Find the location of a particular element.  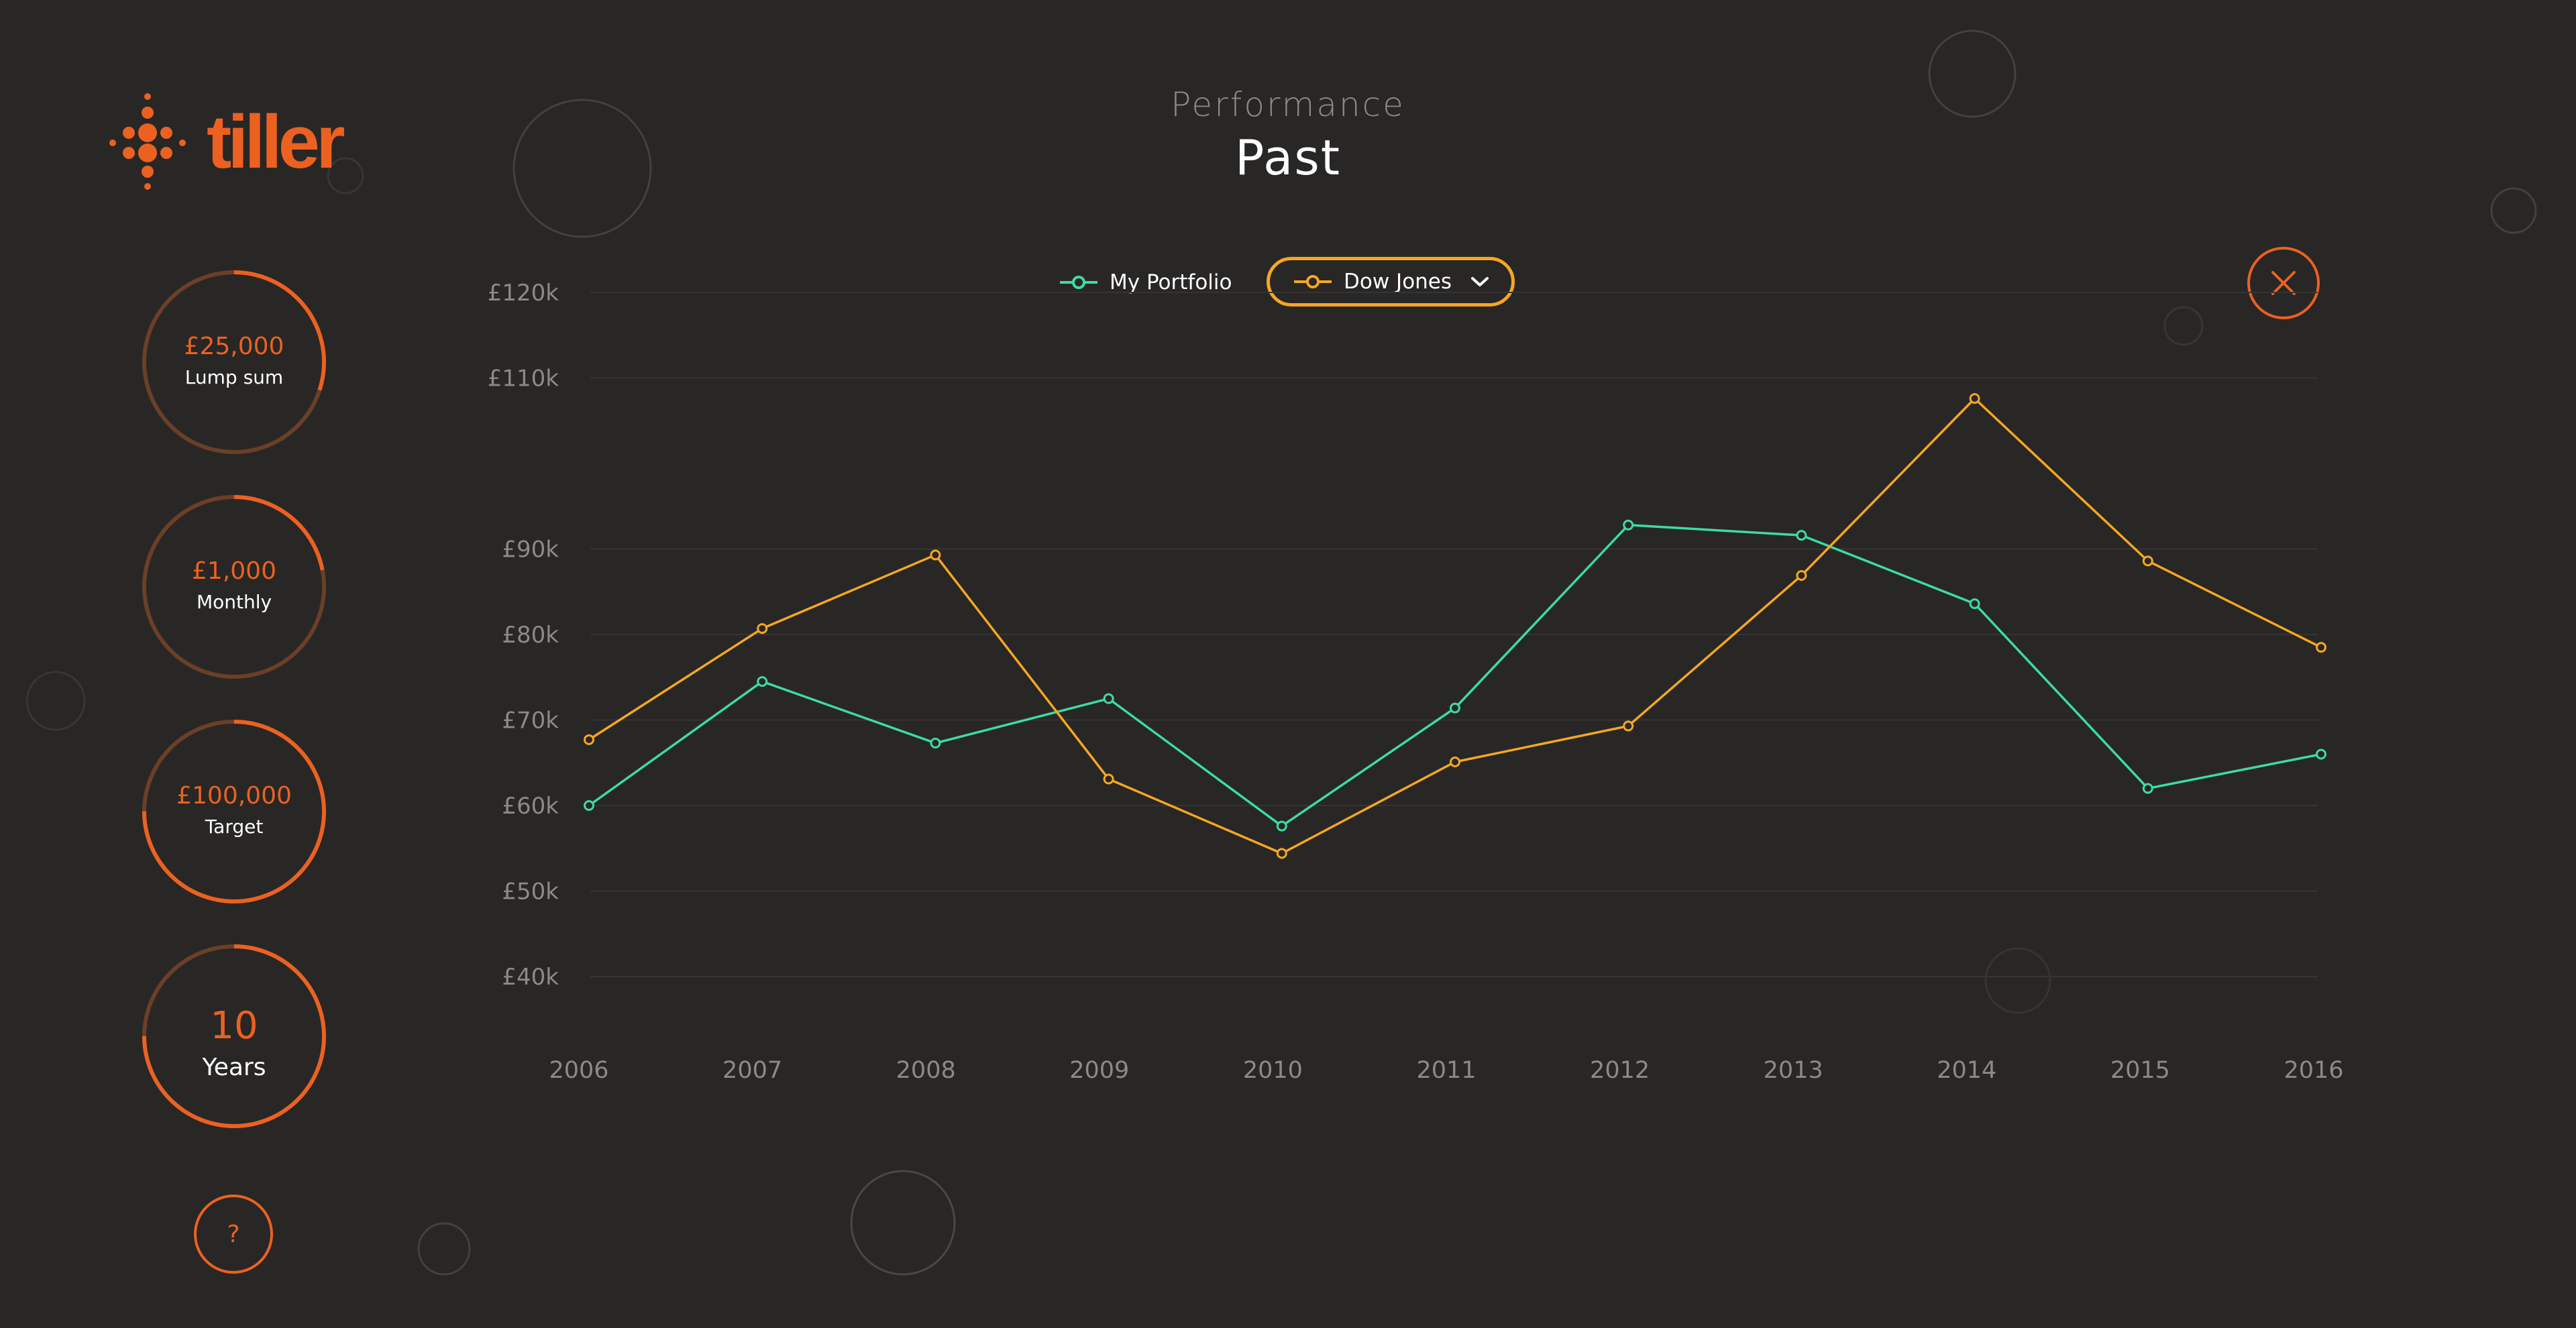

x-tick-label: 2013 is located at coordinates (1793, 1071).